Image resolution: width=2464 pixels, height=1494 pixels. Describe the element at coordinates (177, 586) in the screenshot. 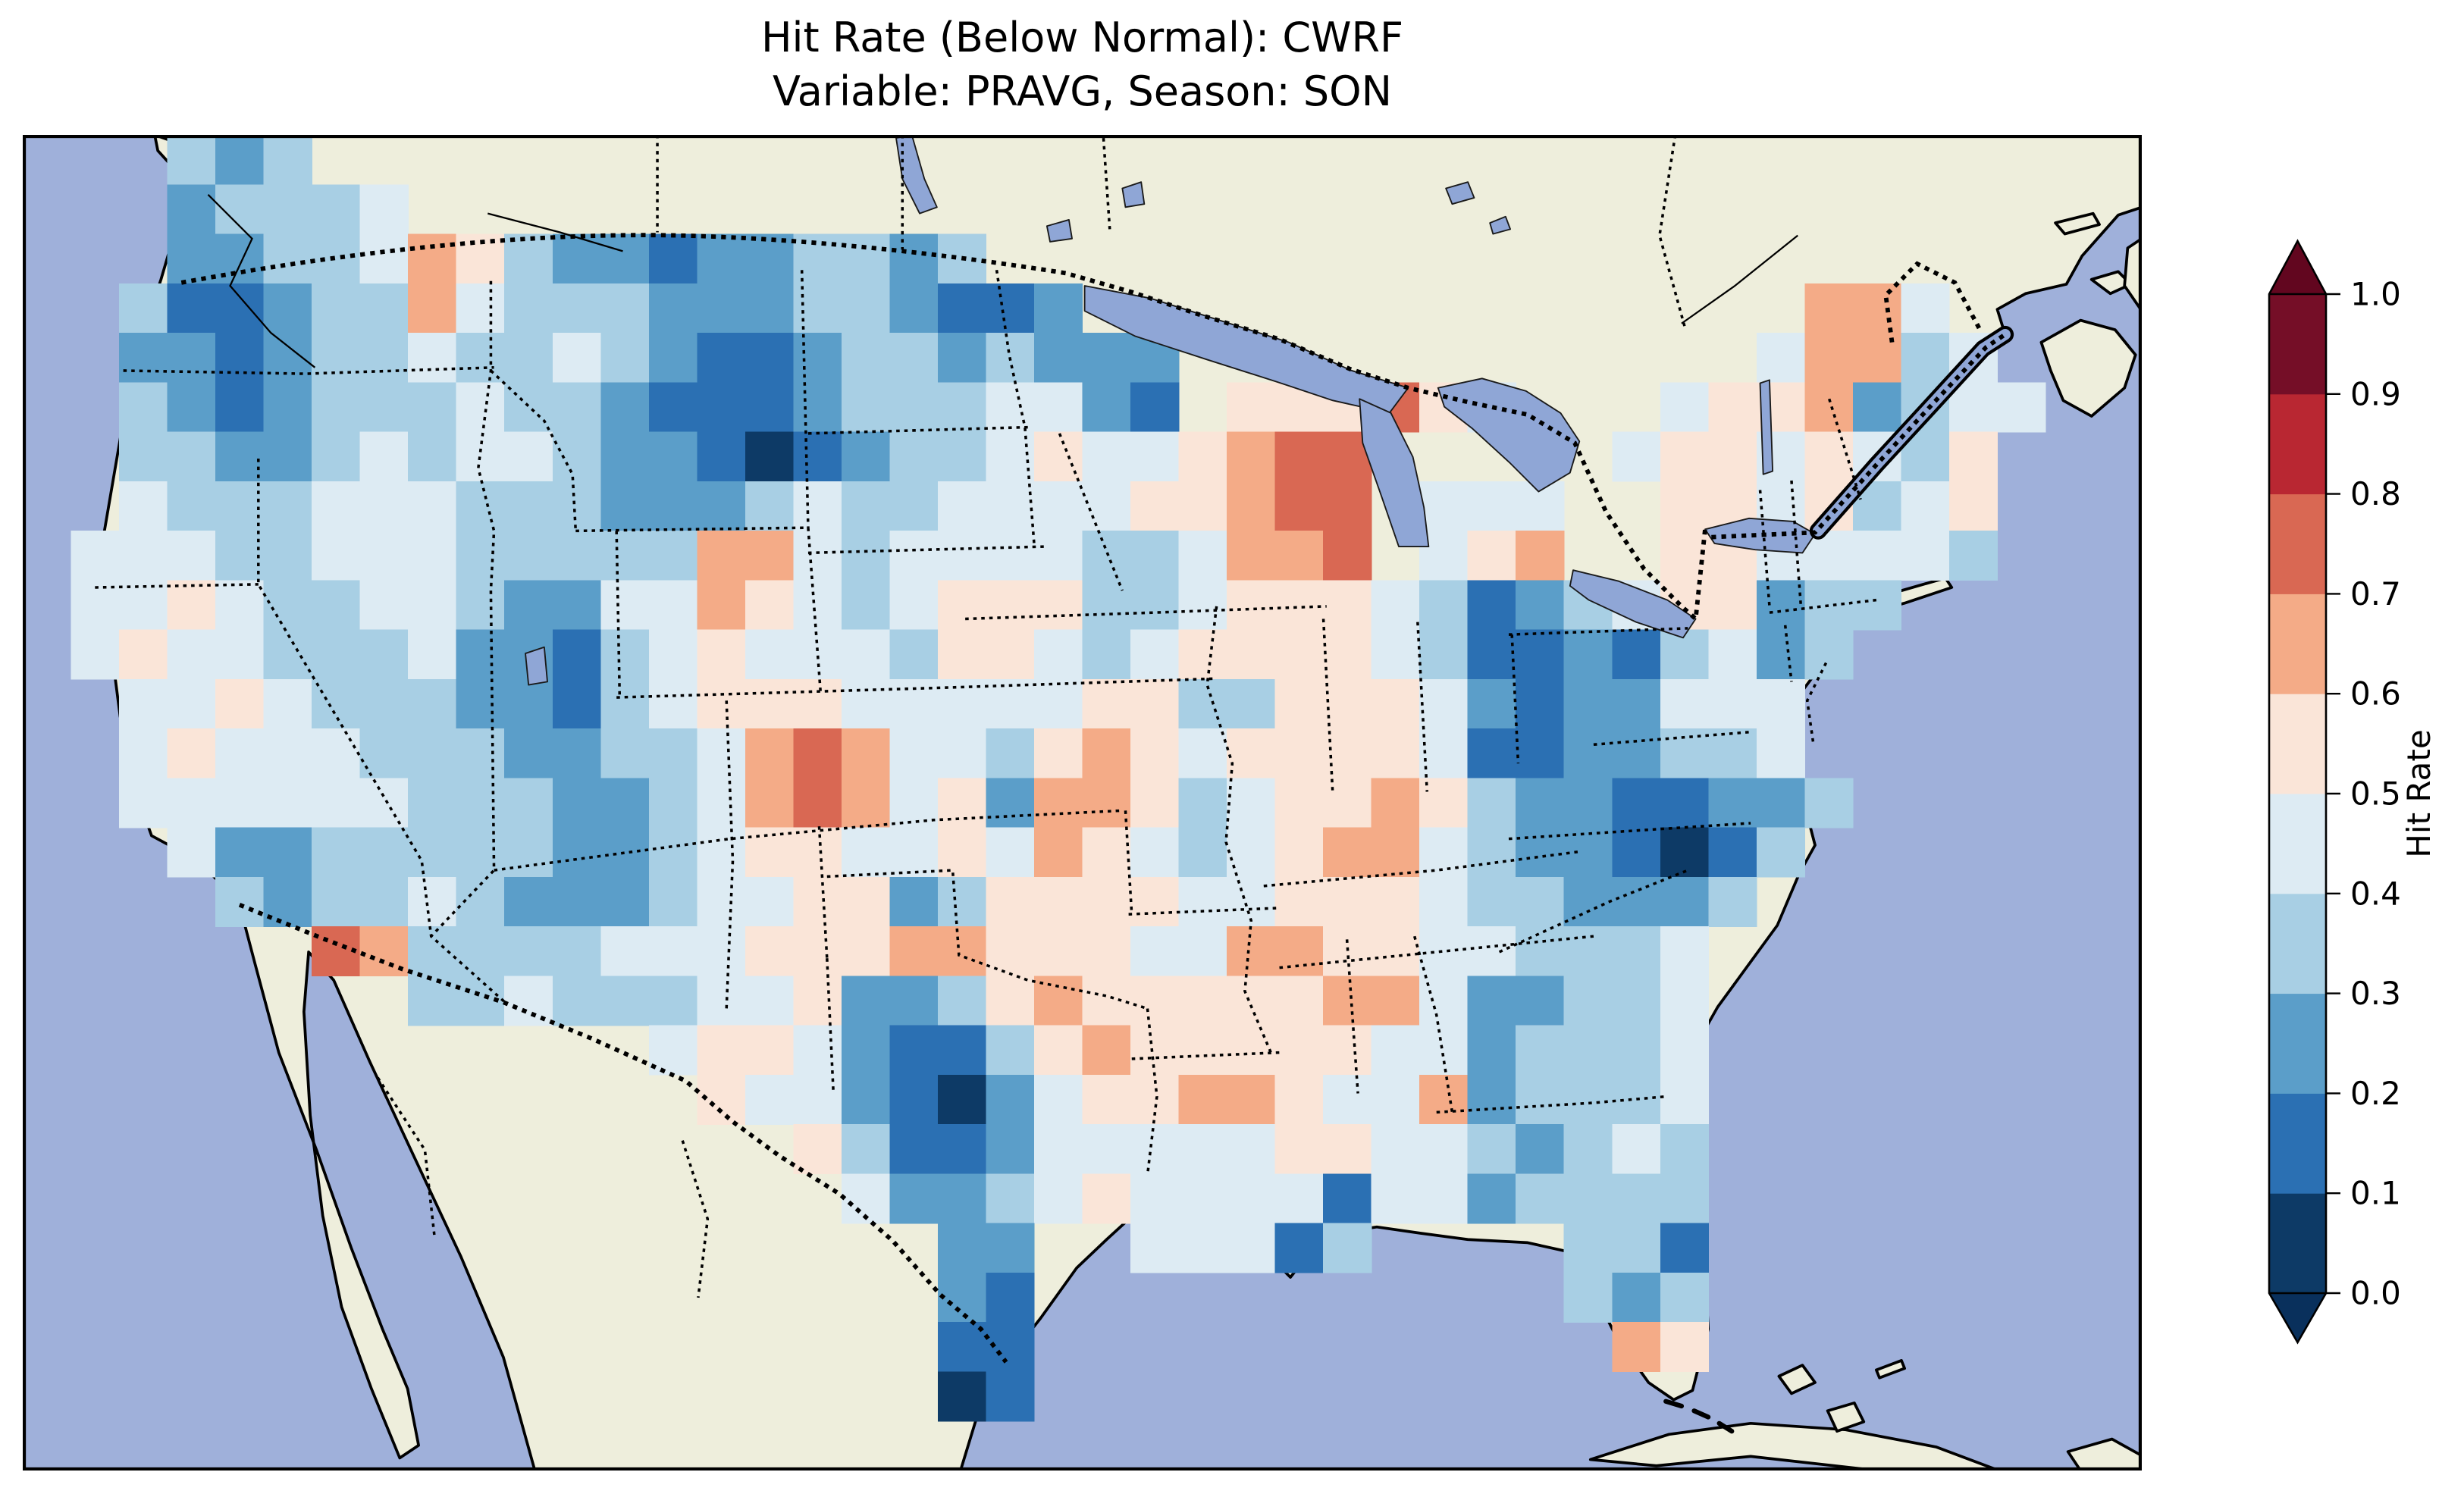

I see `state-border-or-ca` at that location.